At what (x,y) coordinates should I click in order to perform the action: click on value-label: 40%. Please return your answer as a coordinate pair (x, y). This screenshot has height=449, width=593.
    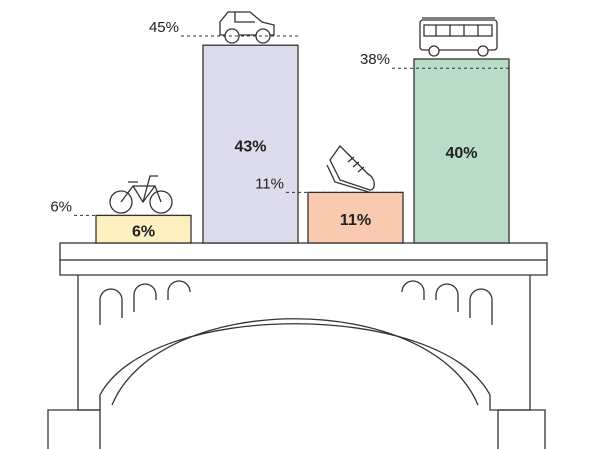
    Looking at the image, I should click on (461, 153).